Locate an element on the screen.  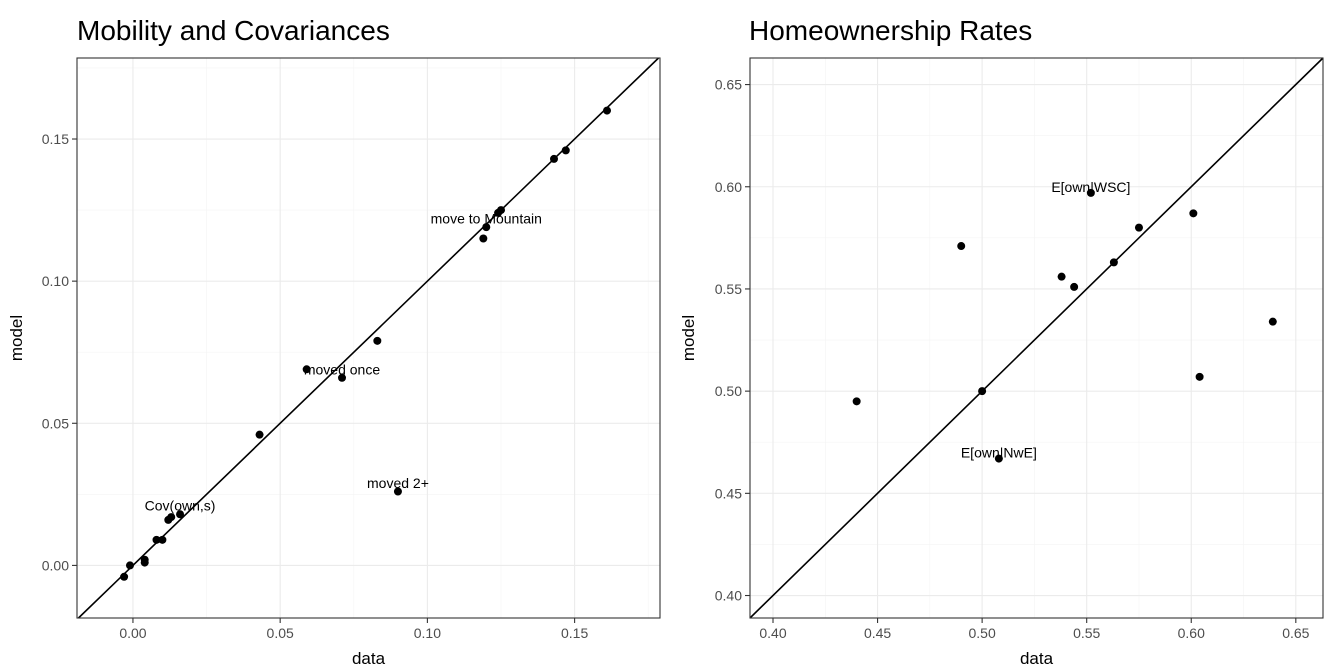
x-tick-label: 0.60 is located at coordinates (1191, 633).